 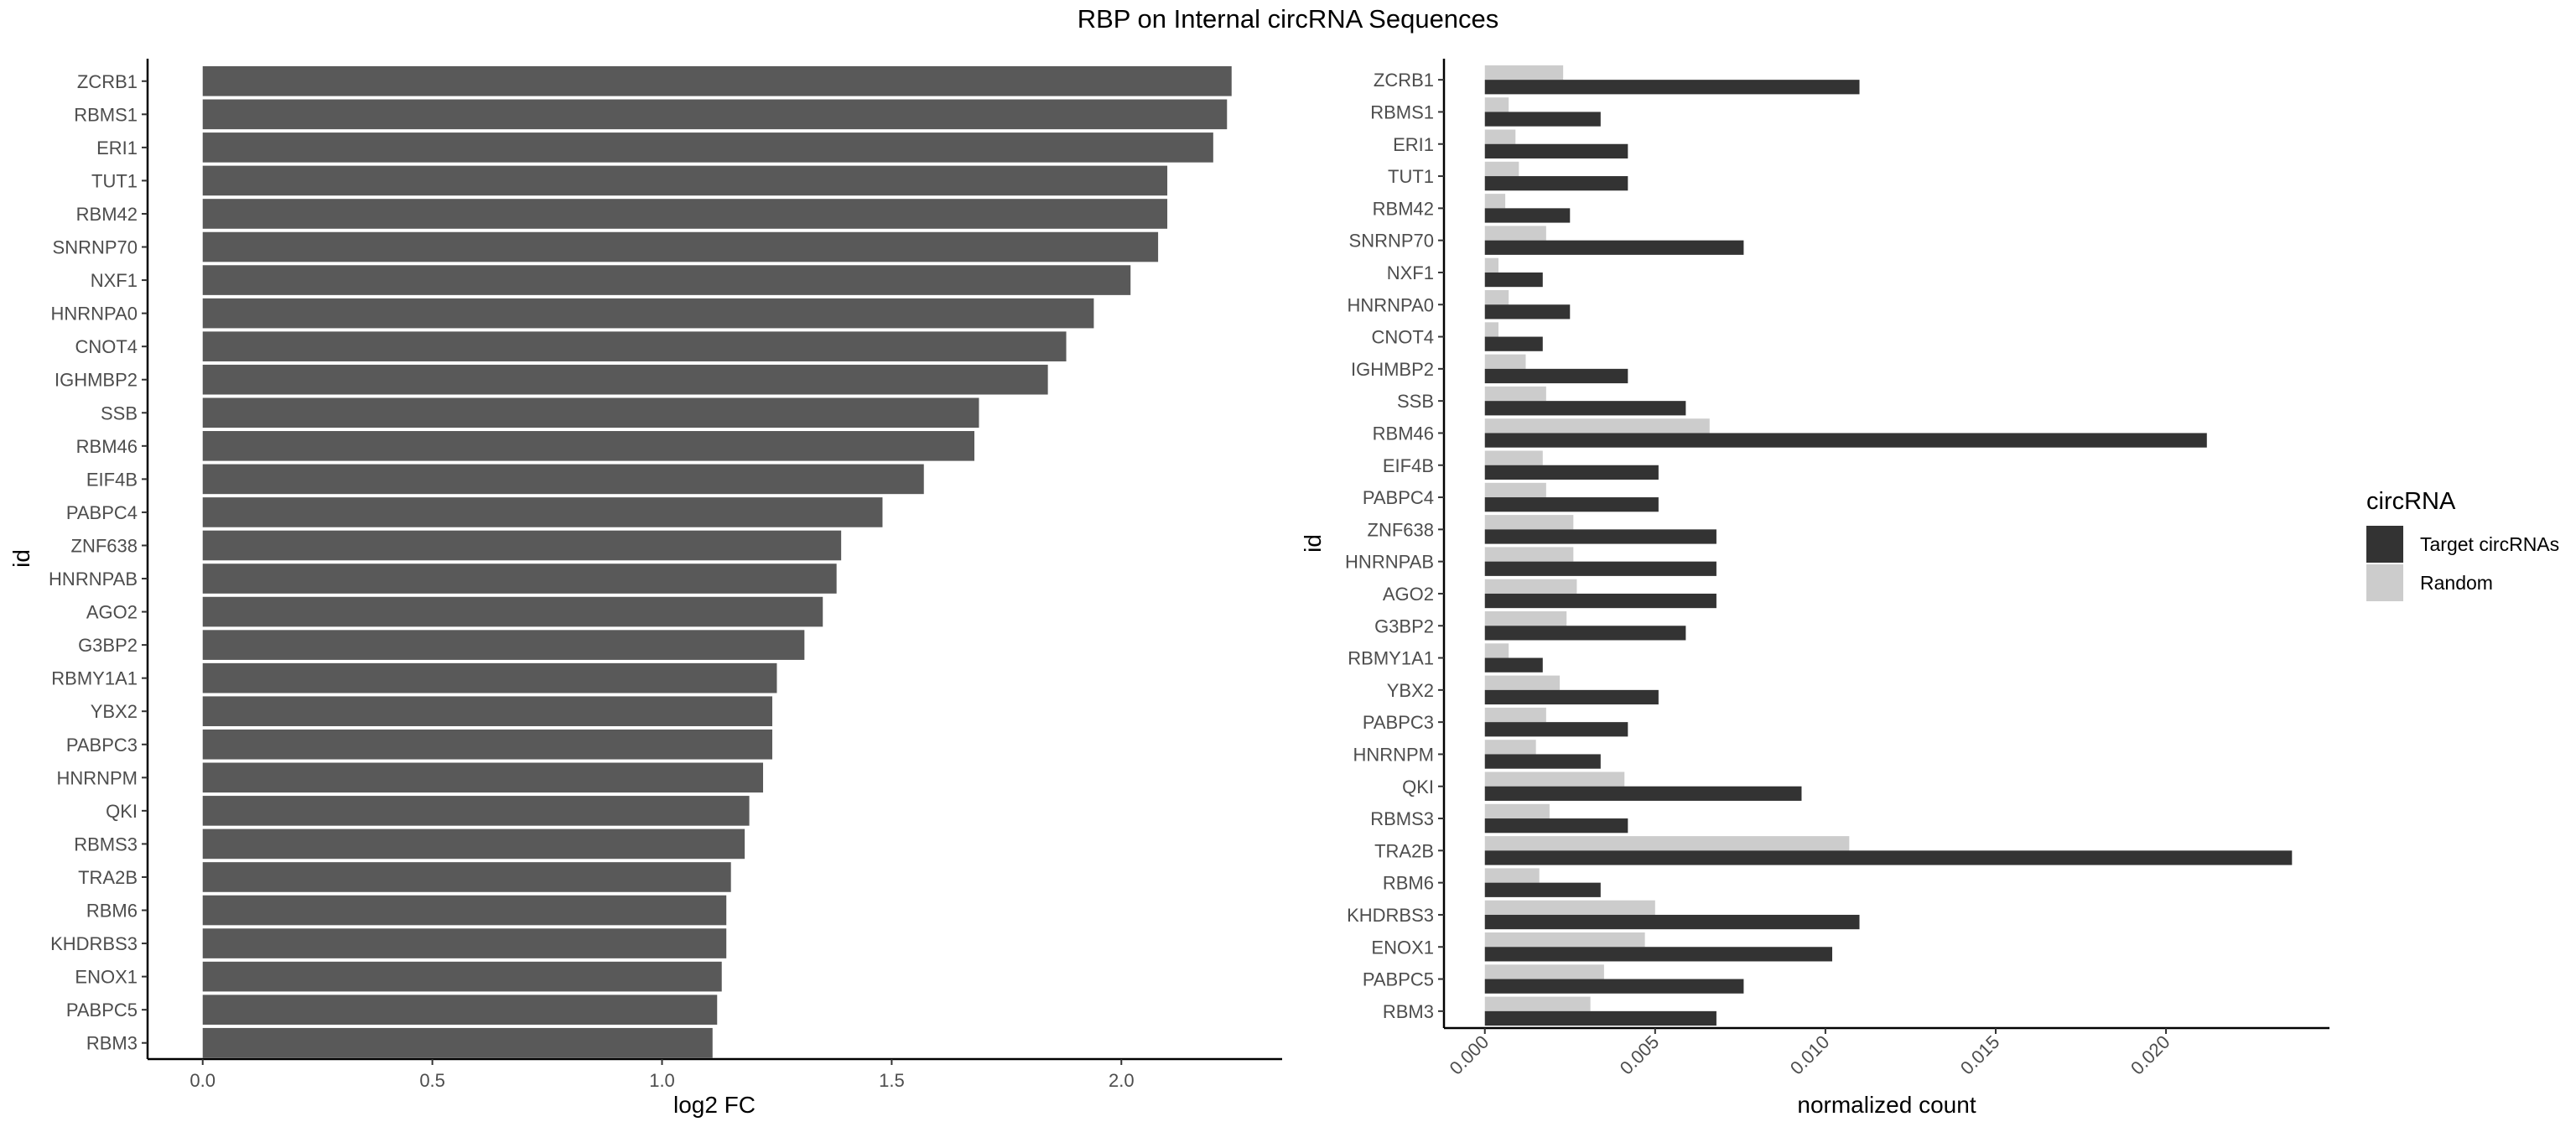 I want to click on target-bar-nxf1, so click(x=1513, y=280).